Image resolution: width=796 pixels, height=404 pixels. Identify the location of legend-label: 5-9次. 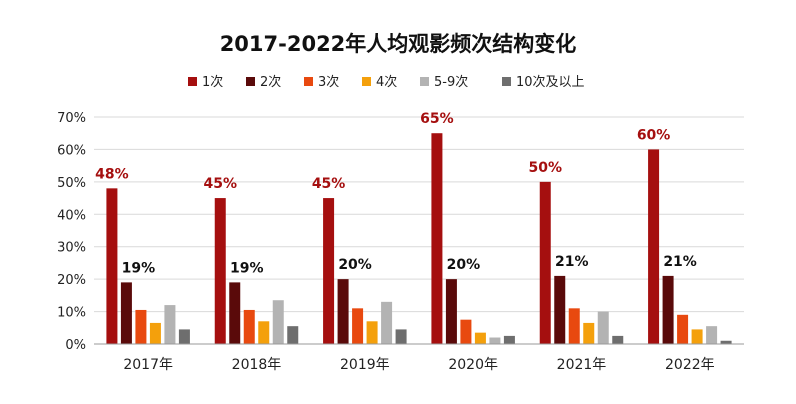
(451, 82).